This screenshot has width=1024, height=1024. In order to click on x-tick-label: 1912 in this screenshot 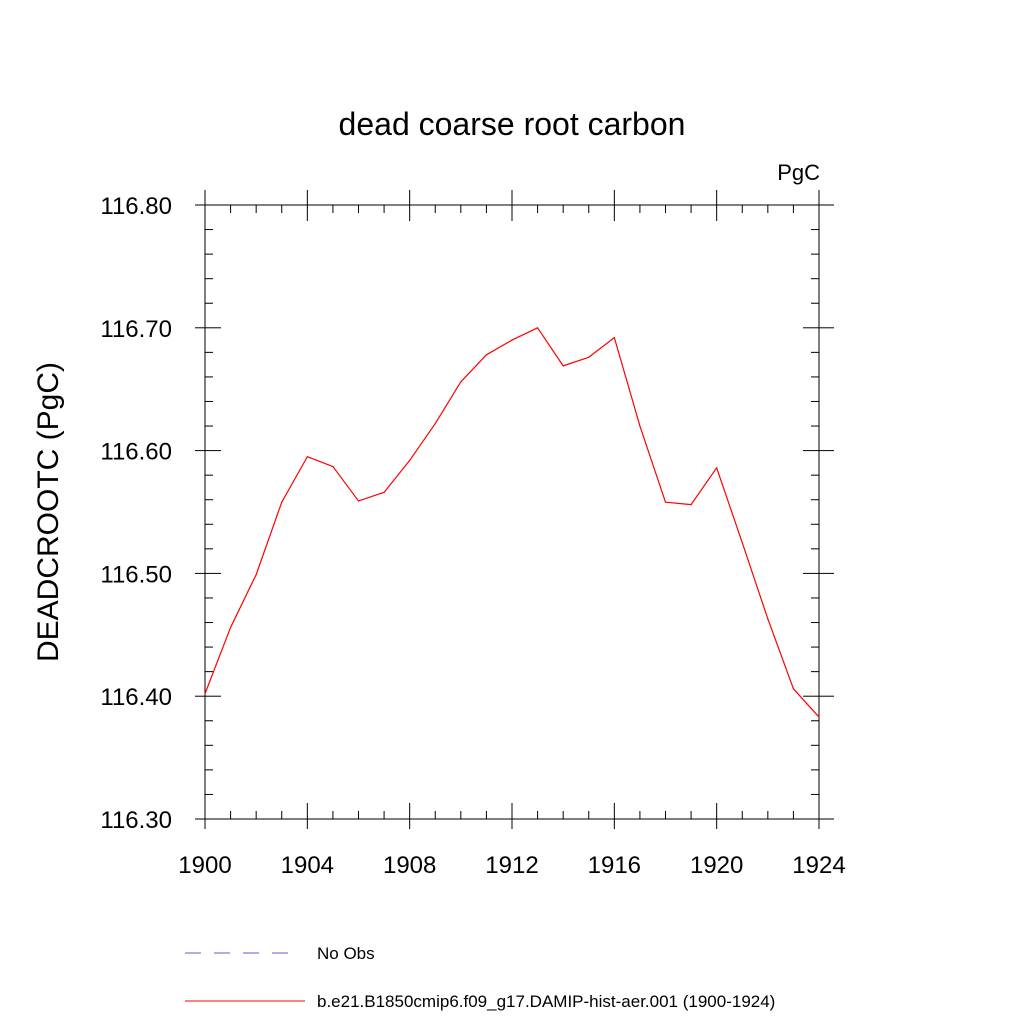, I will do `click(511, 865)`.